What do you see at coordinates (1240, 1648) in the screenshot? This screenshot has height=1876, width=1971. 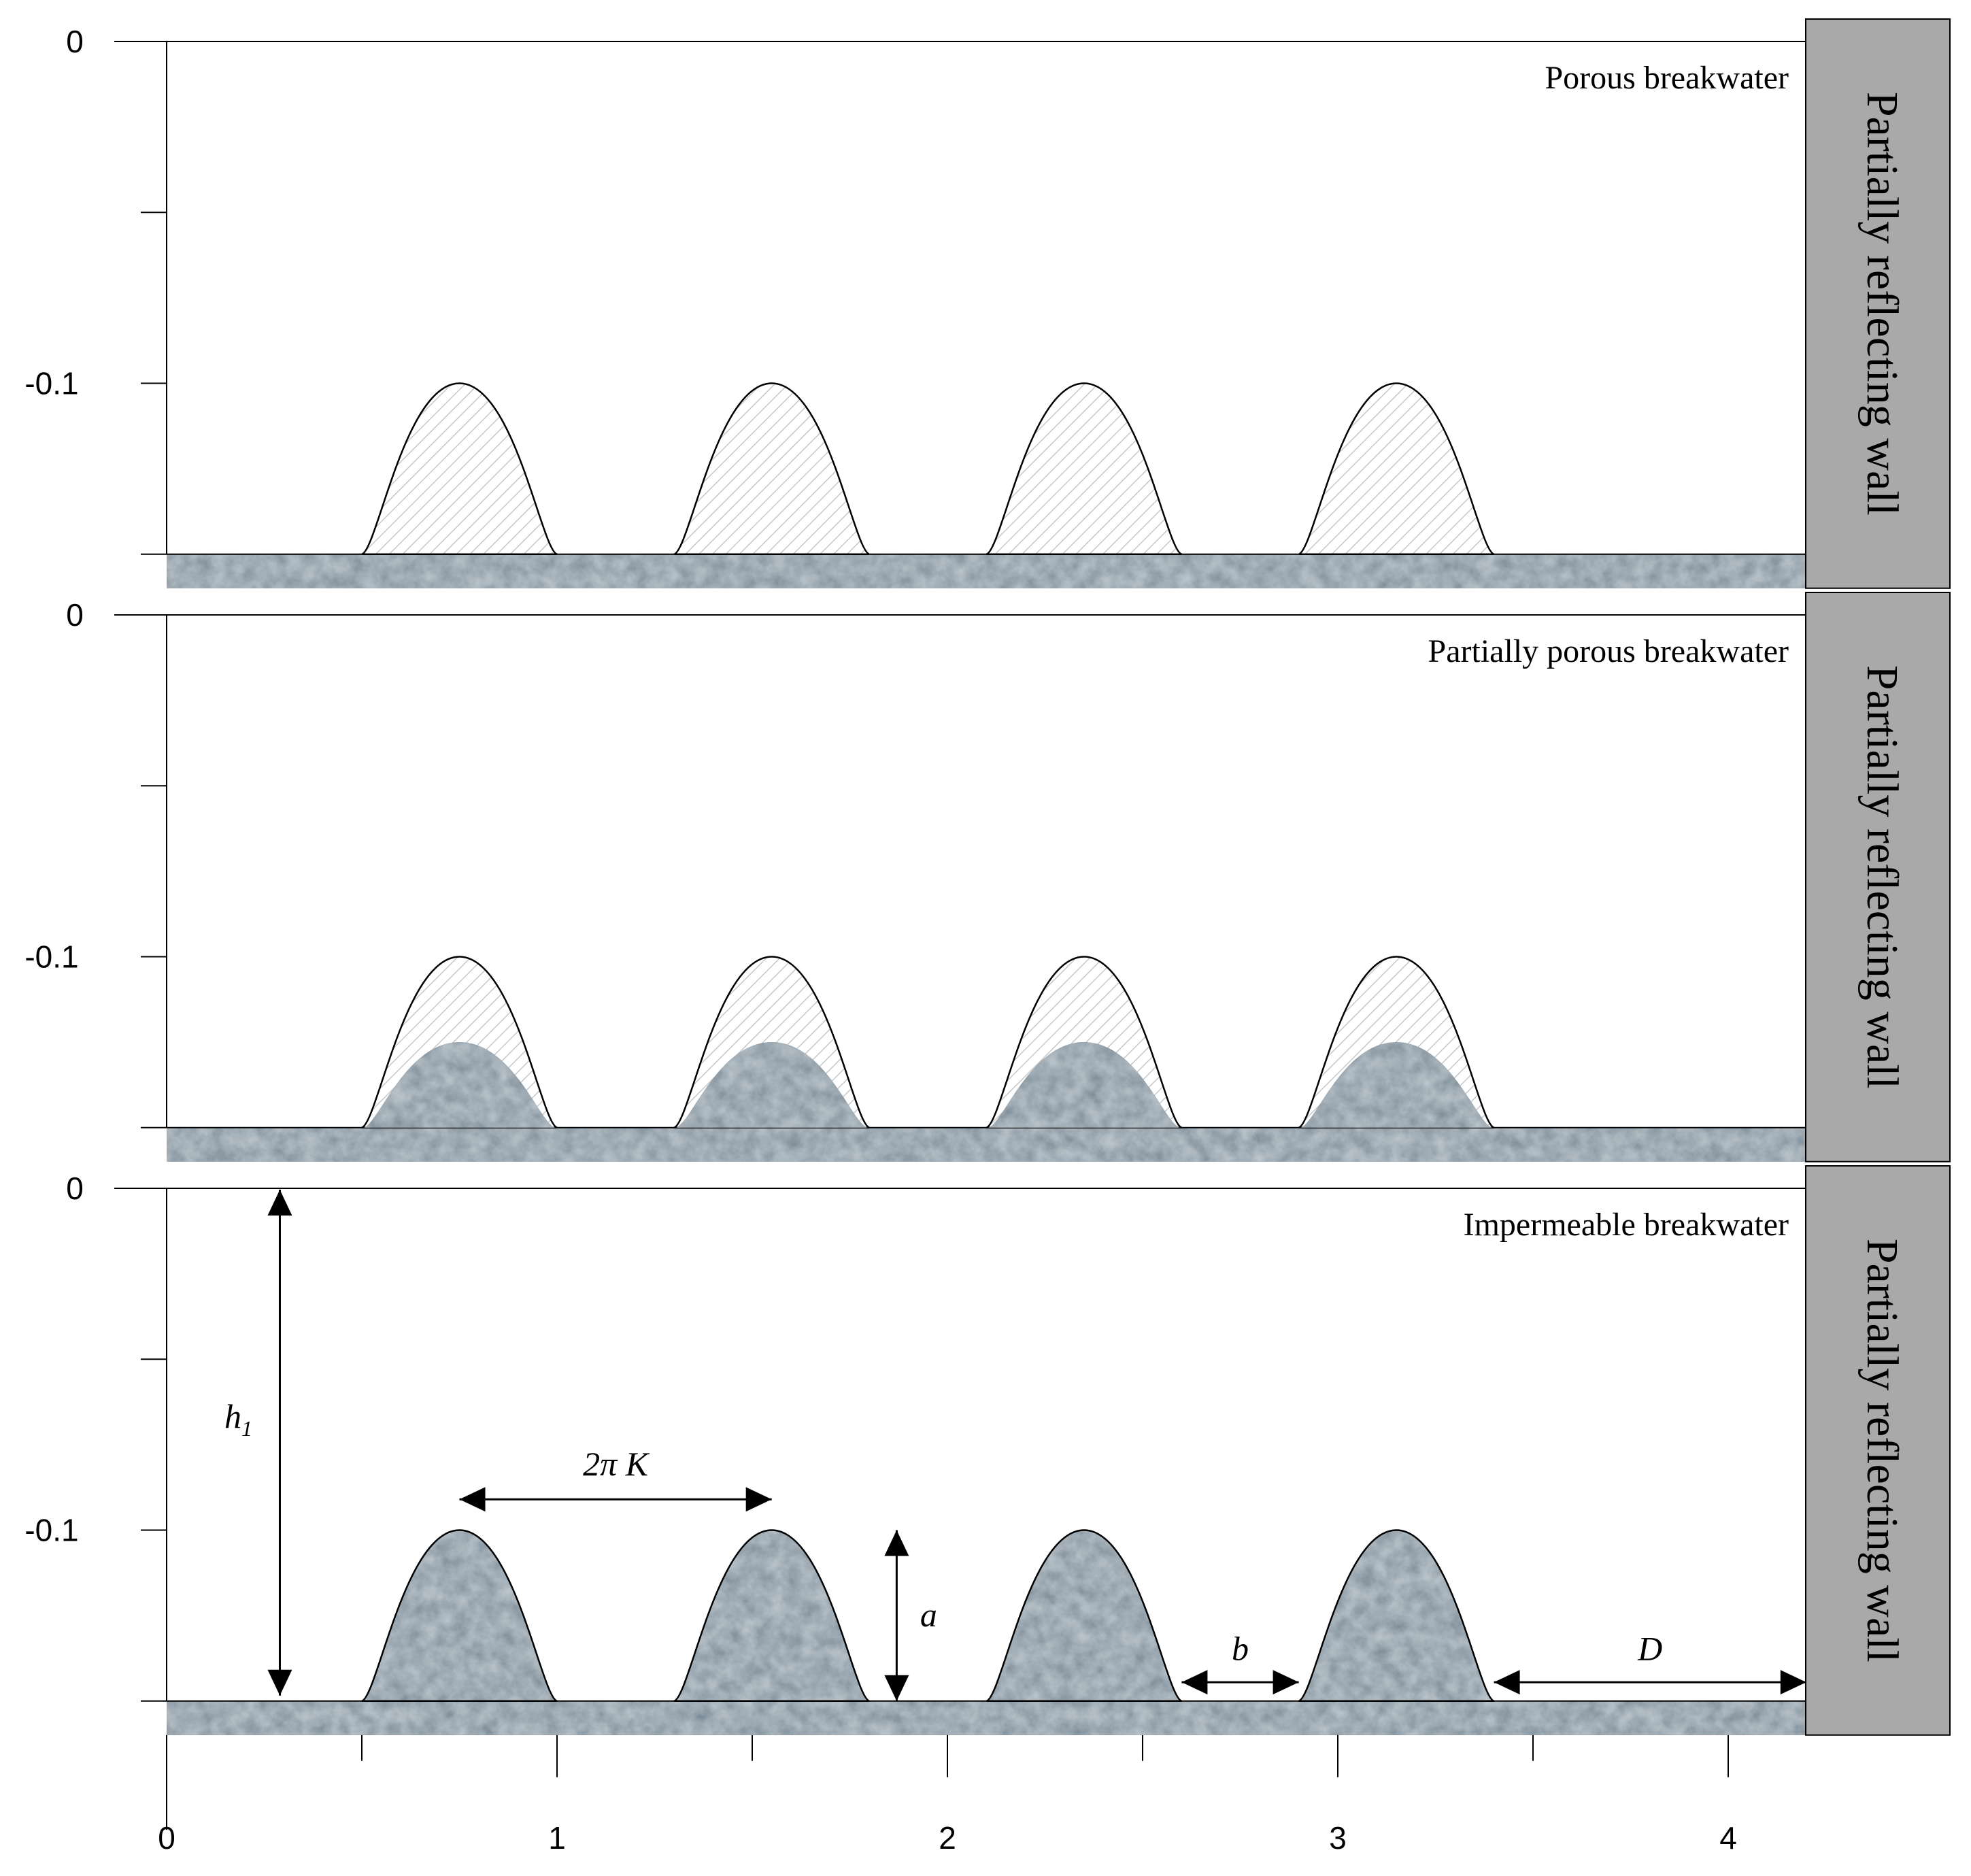 I see `b-label: b` at bounding box center [1240, 1648].